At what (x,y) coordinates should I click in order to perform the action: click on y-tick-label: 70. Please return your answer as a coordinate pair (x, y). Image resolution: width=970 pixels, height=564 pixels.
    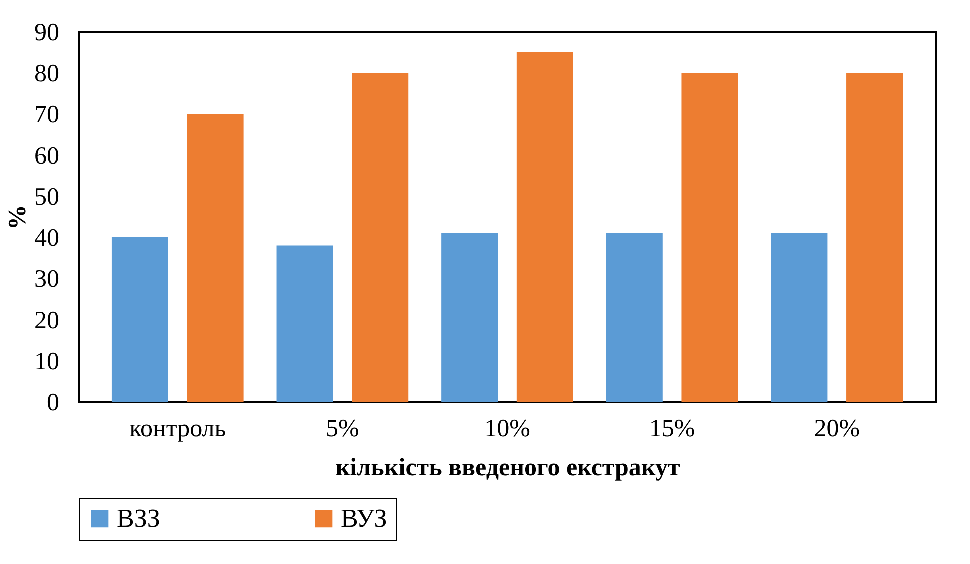
    Looking at the image, I should click on (47, 115).